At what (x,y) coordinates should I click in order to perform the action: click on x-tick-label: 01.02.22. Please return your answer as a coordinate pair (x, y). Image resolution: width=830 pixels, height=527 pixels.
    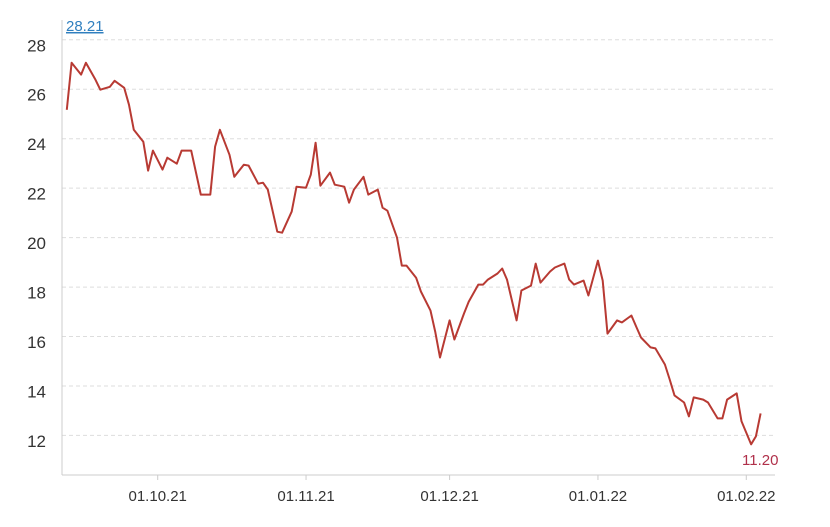
    Looking at the image, I should click on (746, 496).